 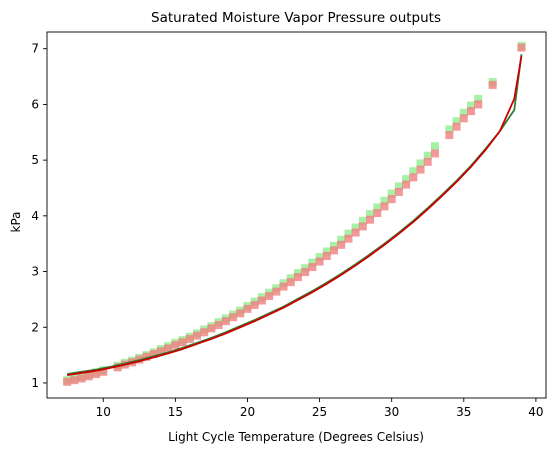 I want to click on y-tick-label: 2, so click(x=35, y=327).